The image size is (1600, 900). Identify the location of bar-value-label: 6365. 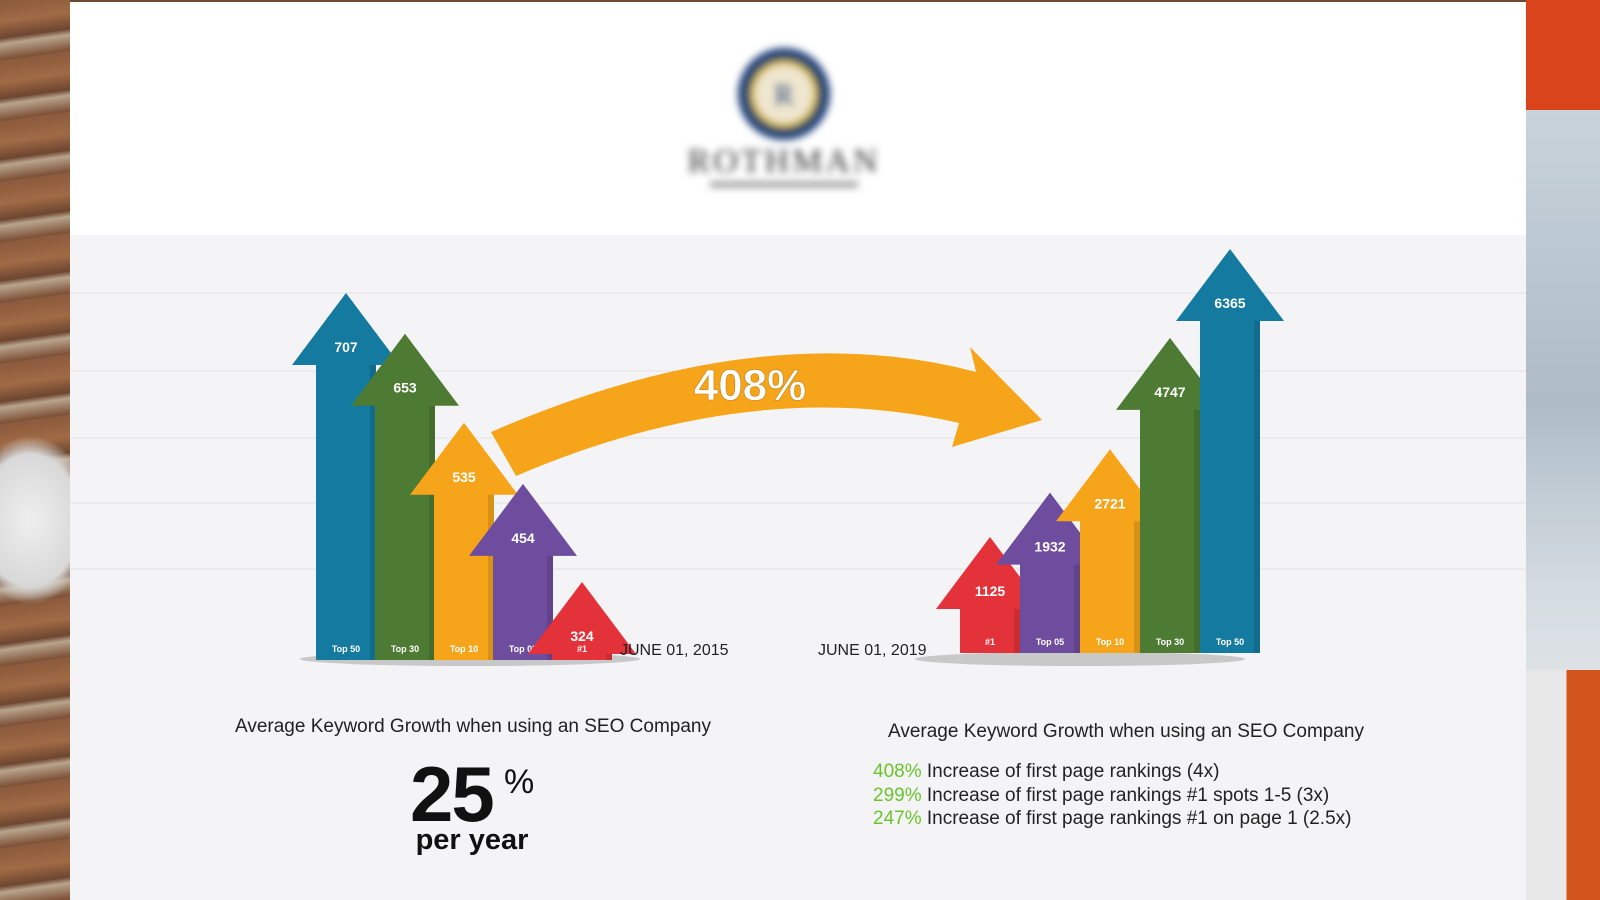
(1229, 303).